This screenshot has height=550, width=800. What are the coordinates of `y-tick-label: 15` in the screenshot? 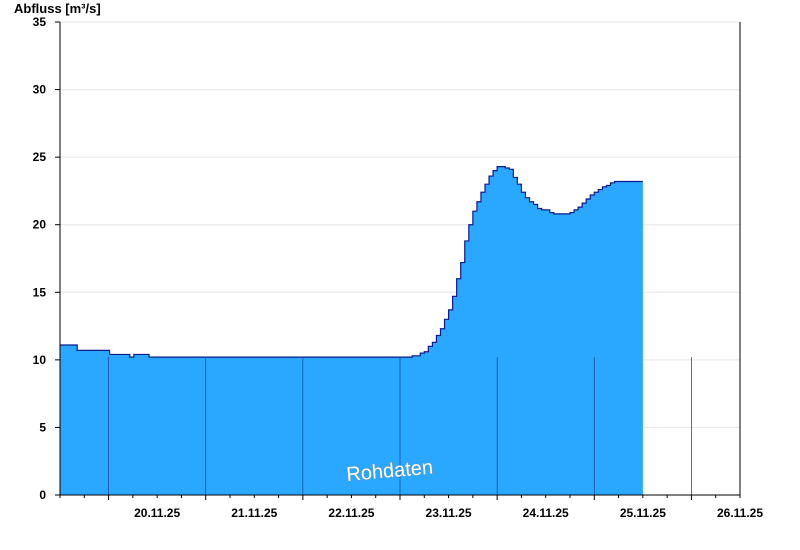 It's located at (40, 292).